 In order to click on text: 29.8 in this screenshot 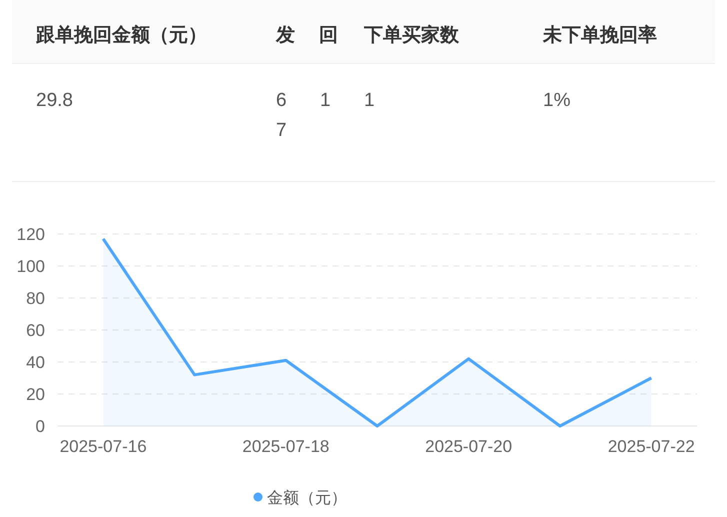, I will do `click(55, 101)`.